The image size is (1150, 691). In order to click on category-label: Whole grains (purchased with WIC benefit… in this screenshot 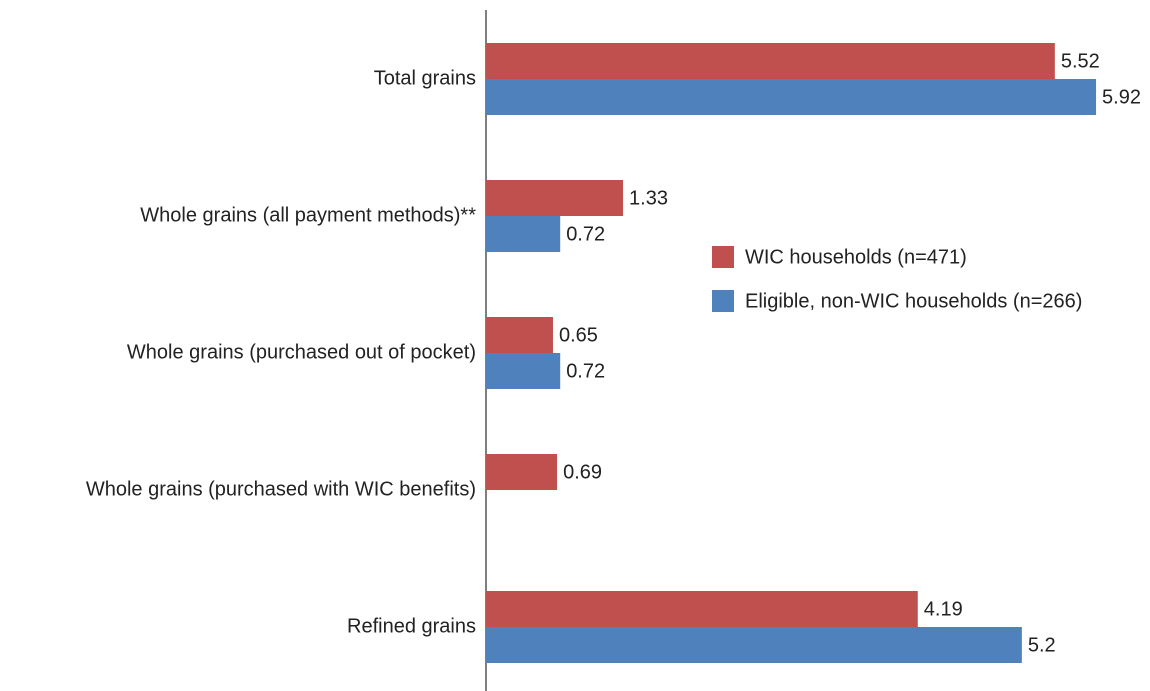, I will do `click(281, 489)`.